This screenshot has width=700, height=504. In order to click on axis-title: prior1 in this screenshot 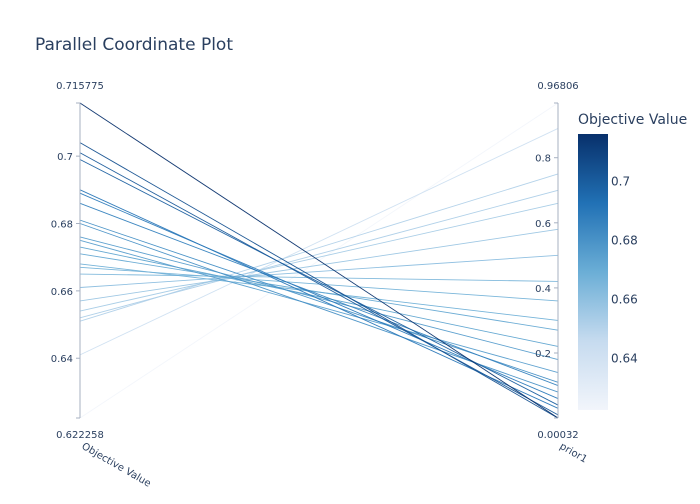, I will do `click(573, 453)`.